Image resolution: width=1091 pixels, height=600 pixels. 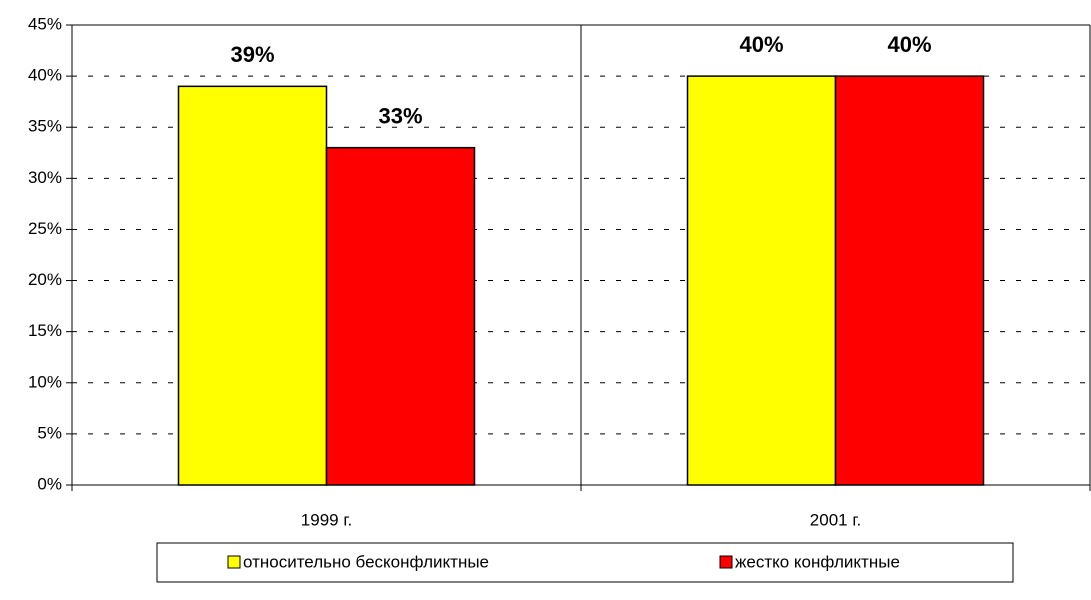 What do you see at coordinates (400, 115) in the screenshot?
I see `data-label: 33%` at bounding box center [400, 115].